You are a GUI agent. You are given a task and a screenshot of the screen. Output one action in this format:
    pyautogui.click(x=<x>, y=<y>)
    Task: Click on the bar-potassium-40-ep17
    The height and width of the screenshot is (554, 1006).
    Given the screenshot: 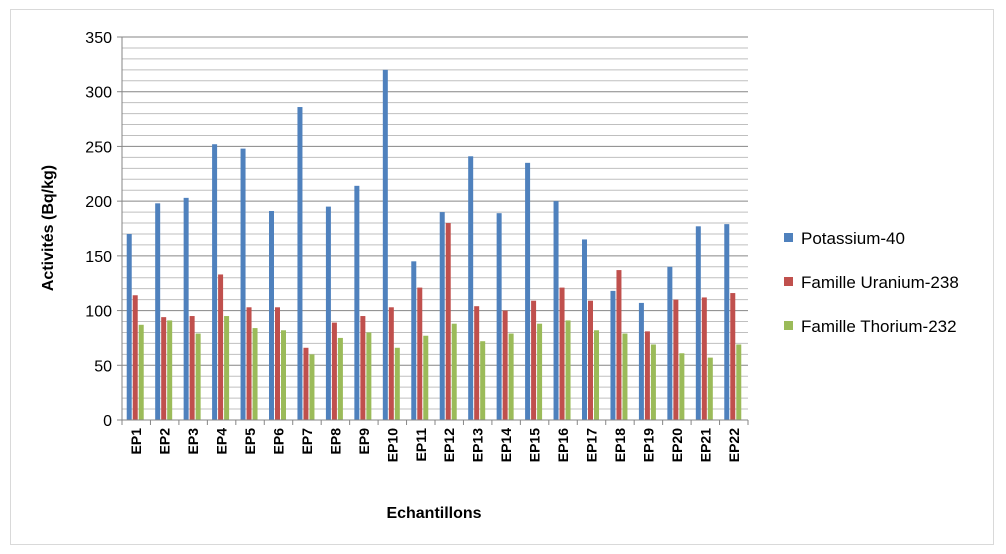 What is the action you would take?
    pyautogui.click(x=584, y=329)
    